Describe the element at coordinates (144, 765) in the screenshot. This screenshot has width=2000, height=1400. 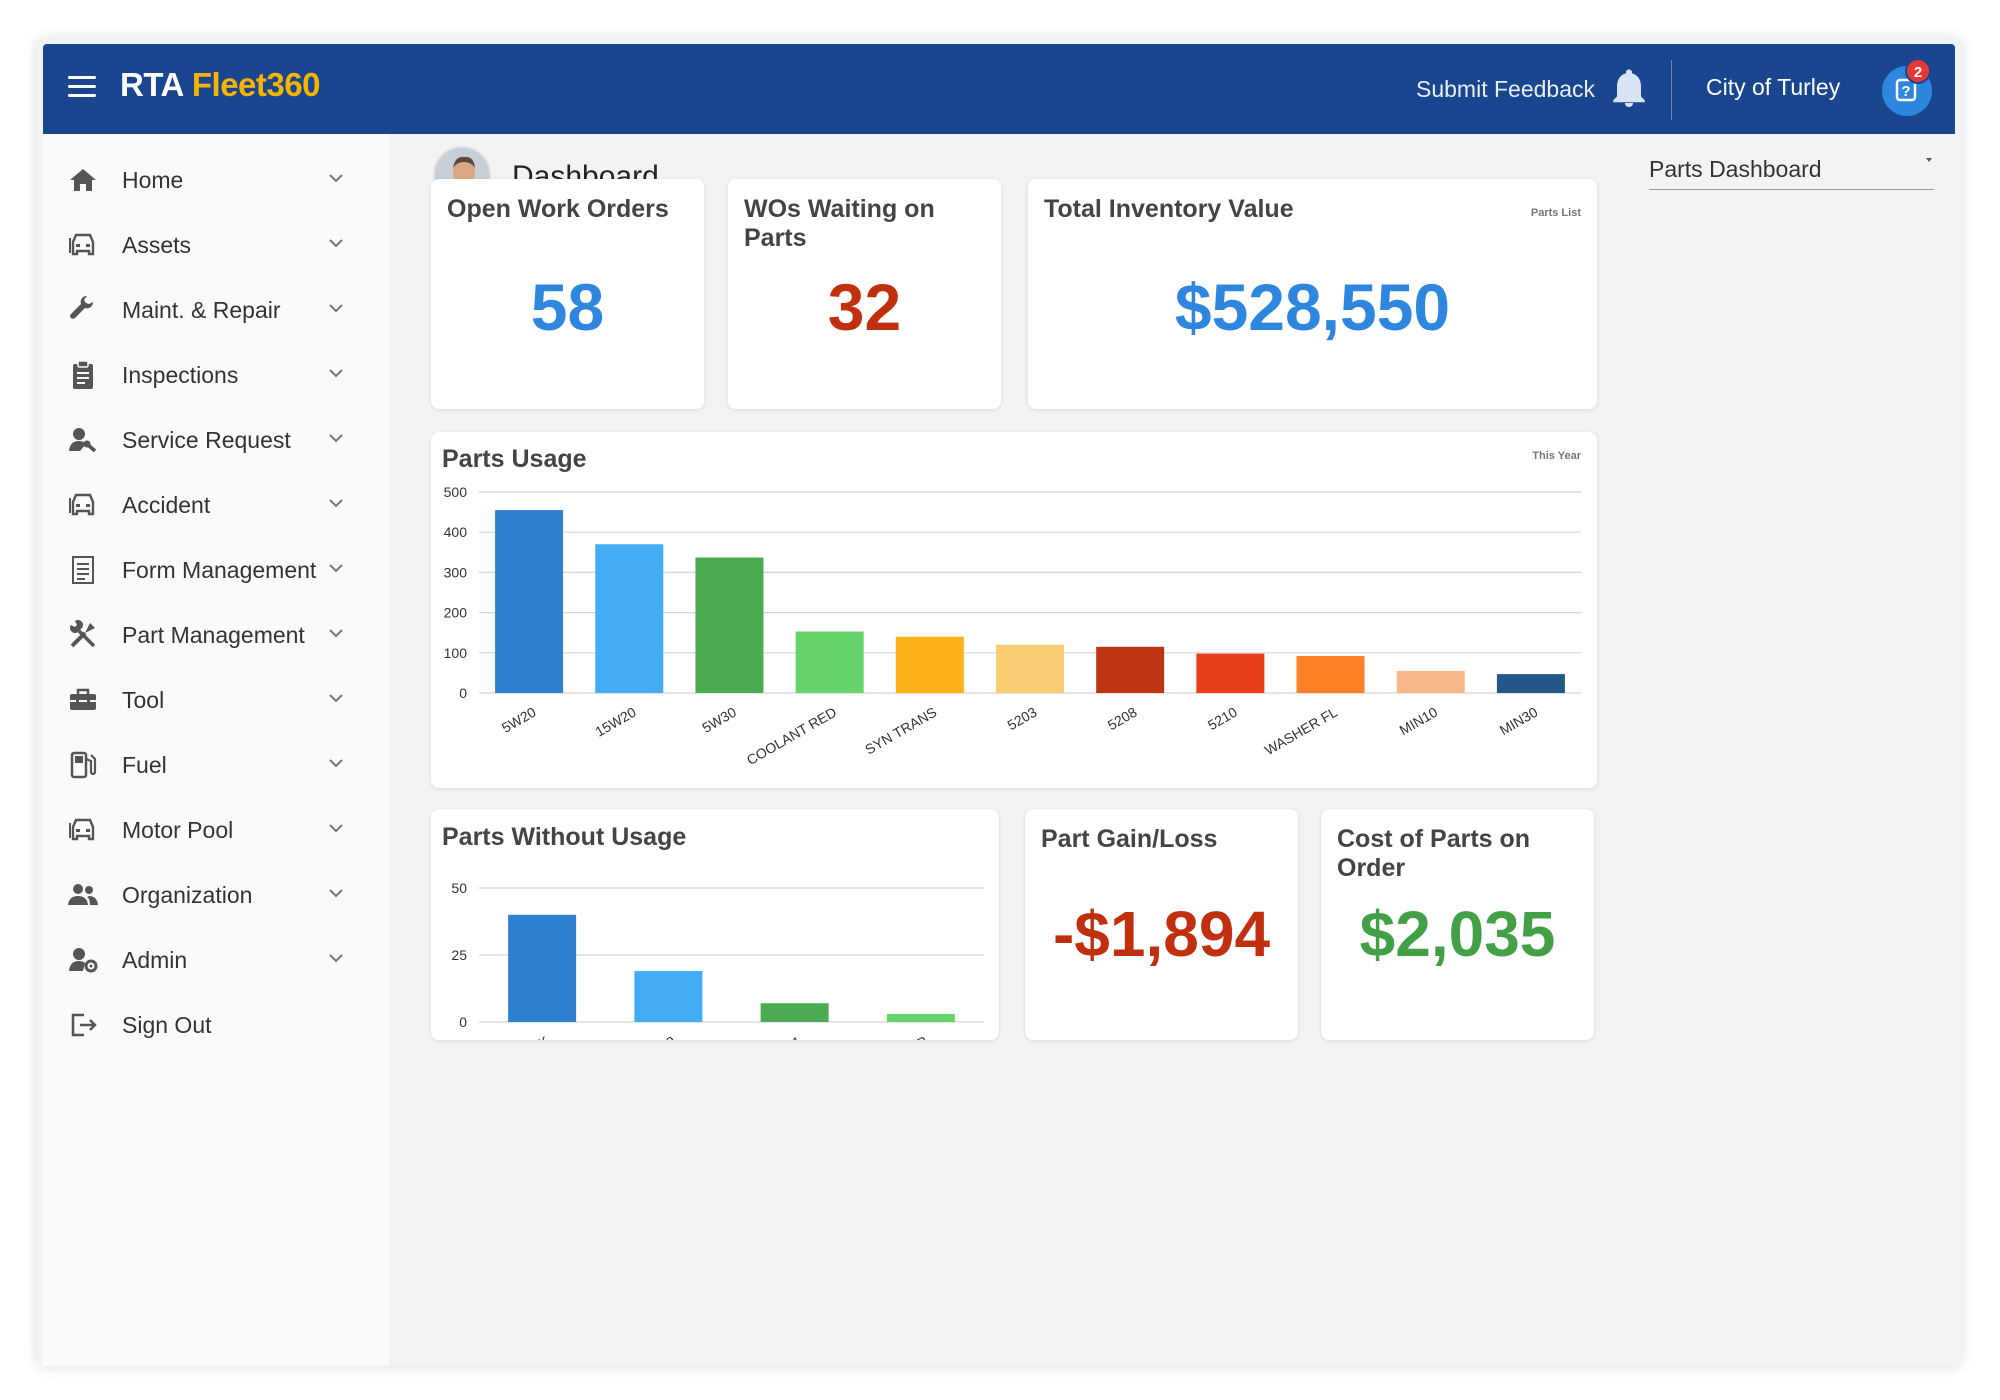
I see `sidebar-item-label: Fuel` at that location.